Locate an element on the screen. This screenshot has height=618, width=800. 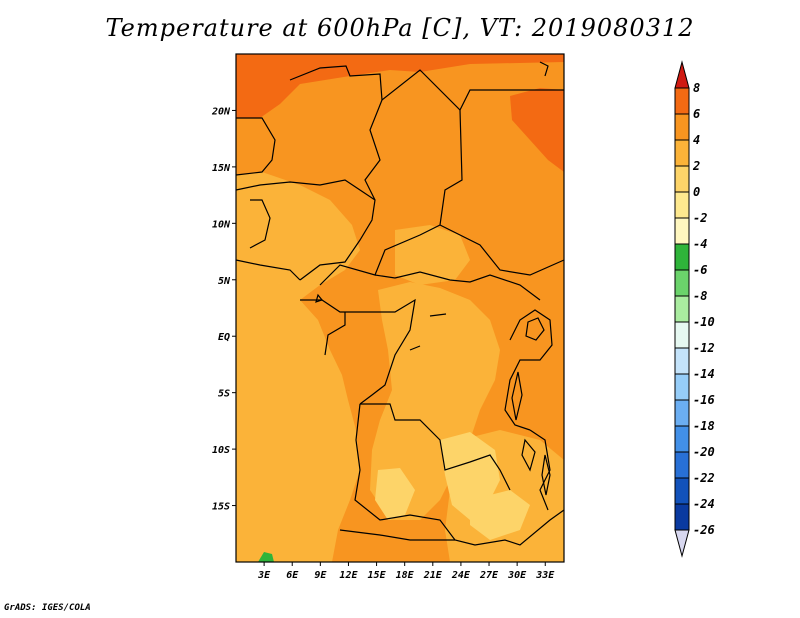
colorbar-level-label: -22 is located at coordinates (704, 478).